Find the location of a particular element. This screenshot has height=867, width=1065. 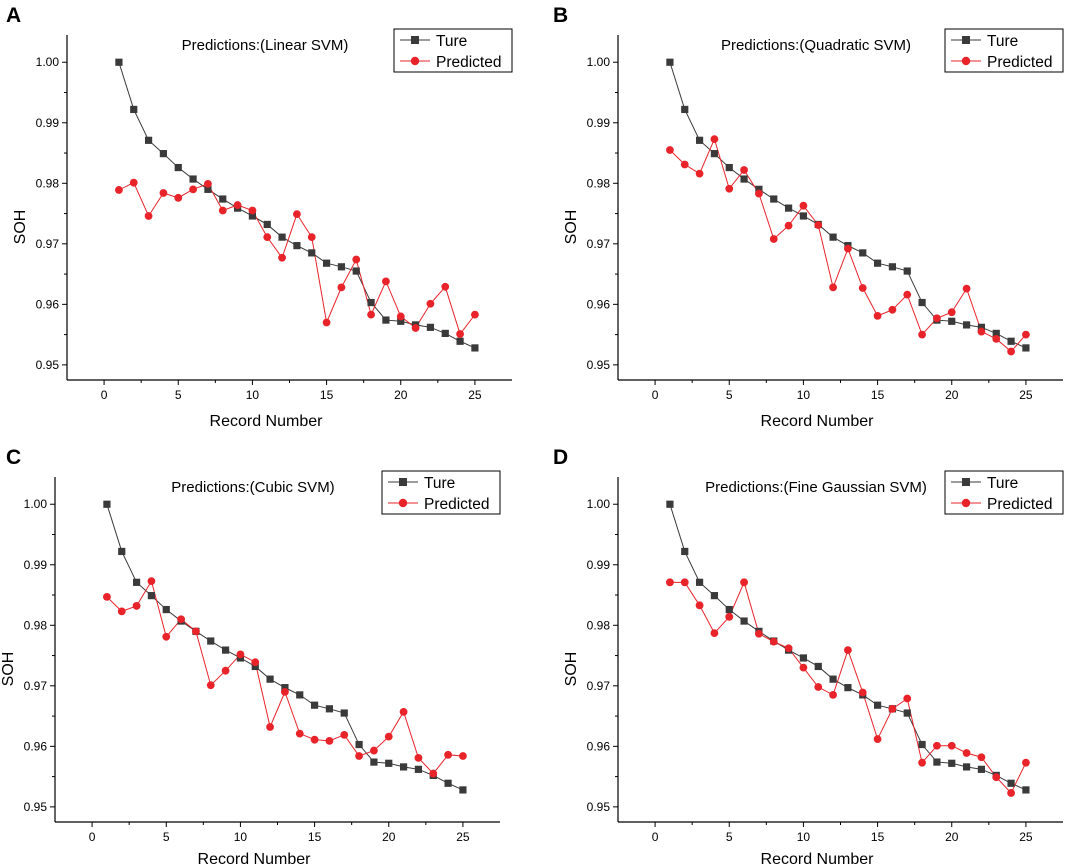

x-tick-label: 5 is located at coordinates (729, 837).